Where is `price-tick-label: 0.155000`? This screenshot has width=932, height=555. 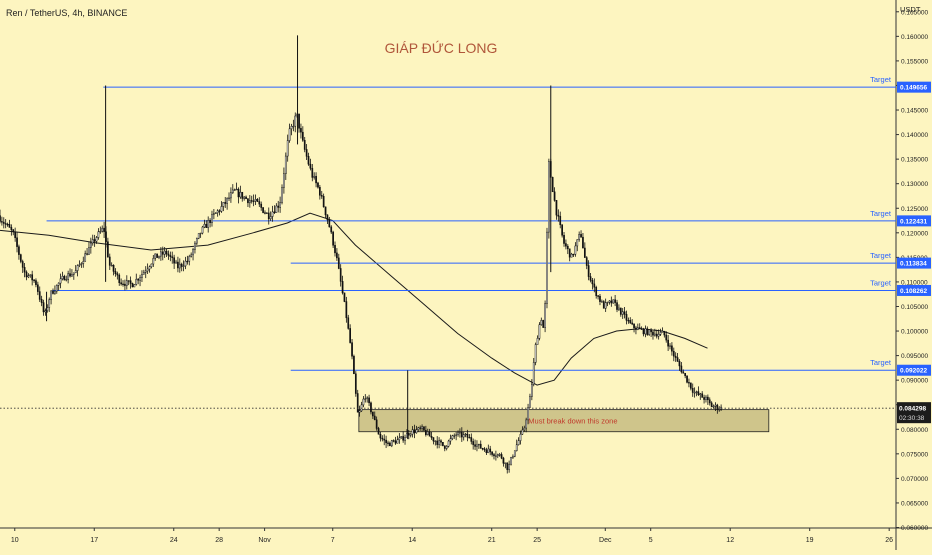
price-tick-label: 0.155000 is located at coordinates (914, 61).